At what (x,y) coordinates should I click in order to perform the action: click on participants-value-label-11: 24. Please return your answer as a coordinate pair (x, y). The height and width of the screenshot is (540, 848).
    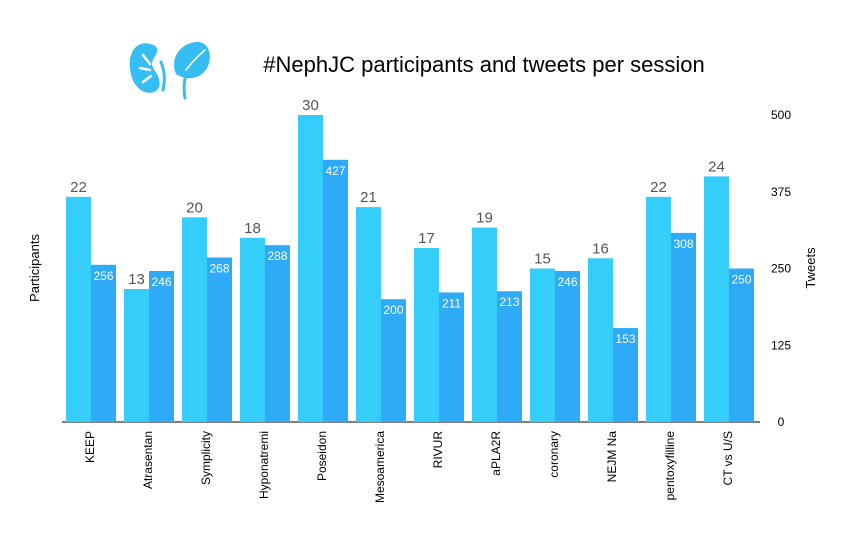
    Looking at the image, I should click on (716, 166).